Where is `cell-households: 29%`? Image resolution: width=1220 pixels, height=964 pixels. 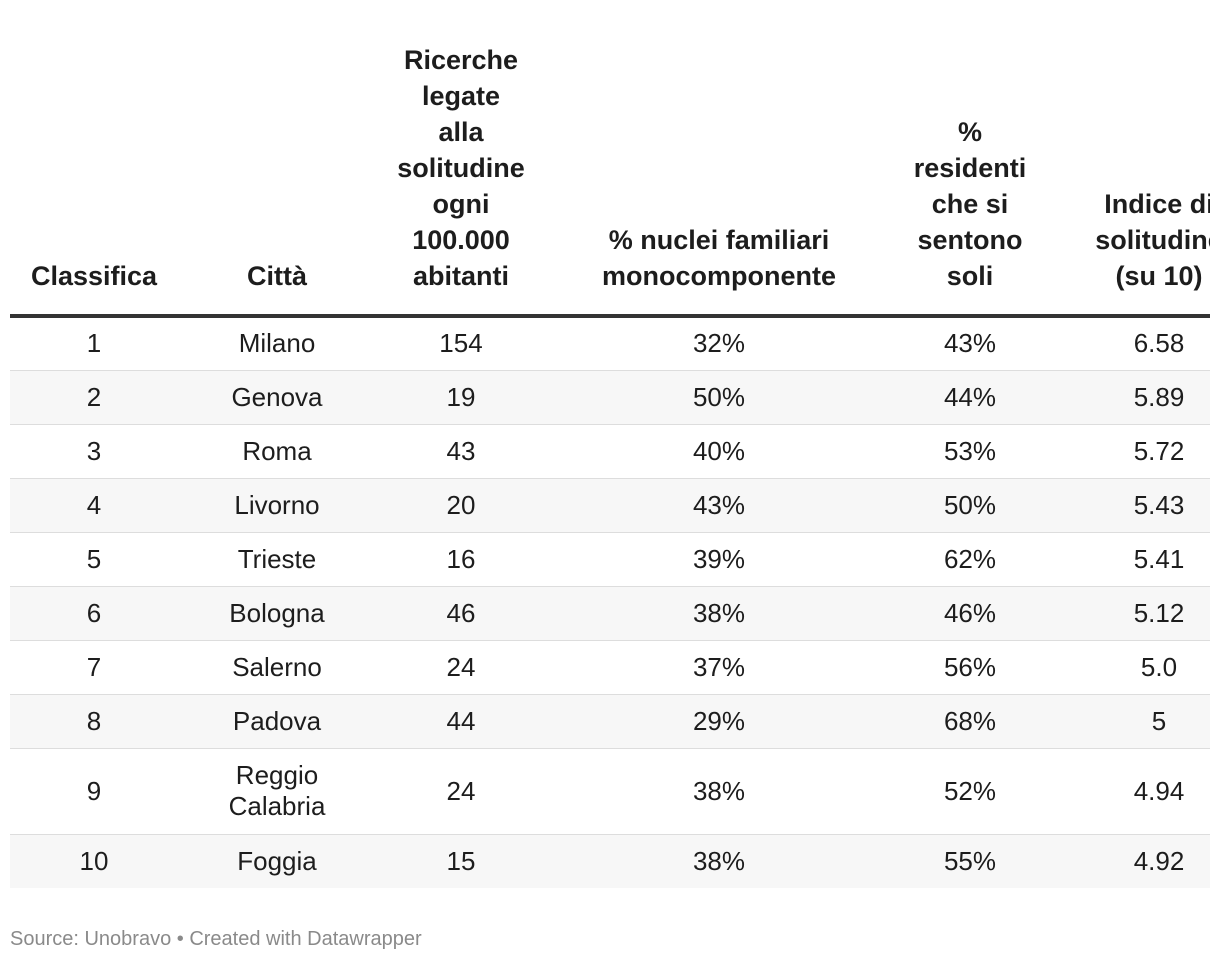
cell-households: 29% is located at coordinates (719, 721).